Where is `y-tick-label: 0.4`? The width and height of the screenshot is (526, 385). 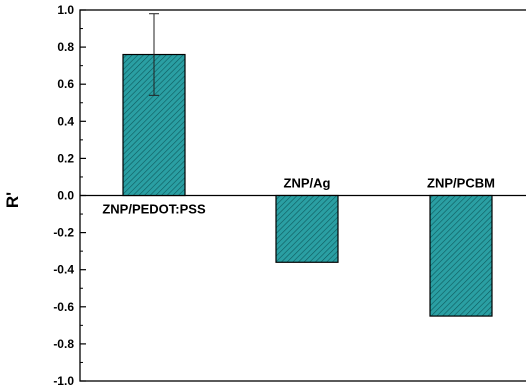
y-tick-label: 0.4 is located at coordinates (65, 121).